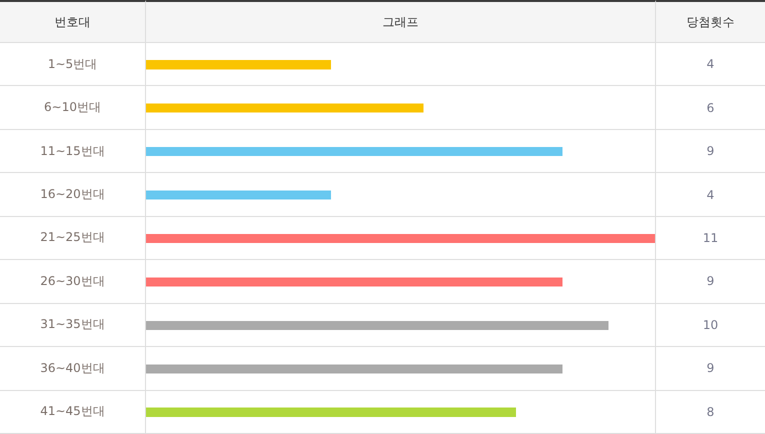  What do you see at coordinates (710, 412) in the screenshot?
I see `data-label: 8` at bounding box center [710, 412].